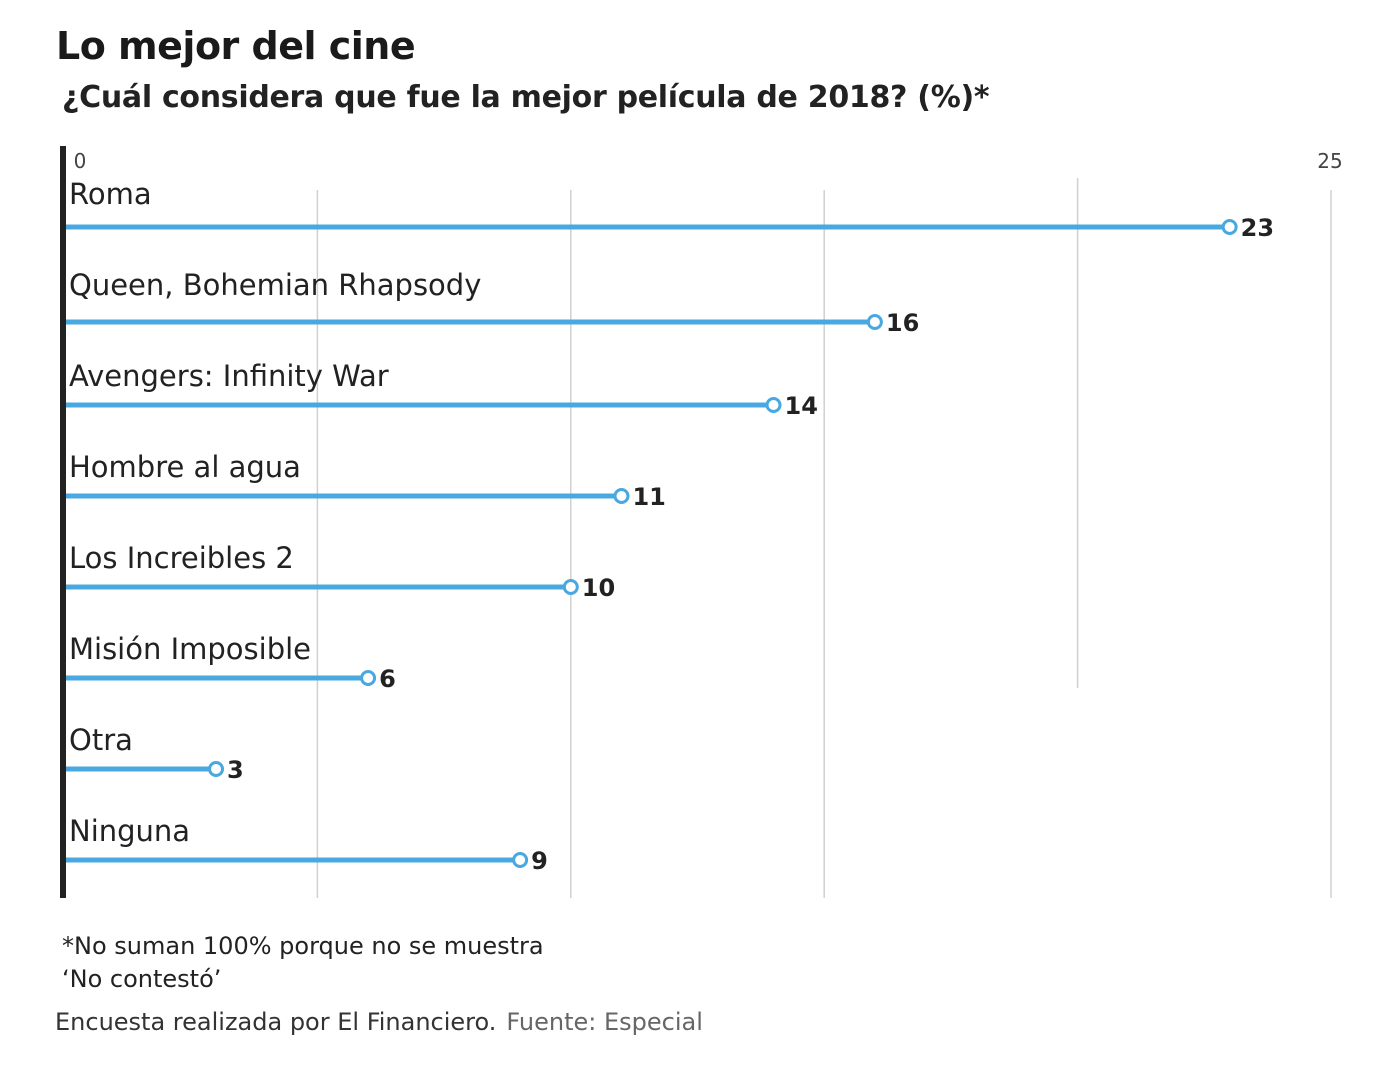  I want to click on data-label: 9, so click(539, 861).